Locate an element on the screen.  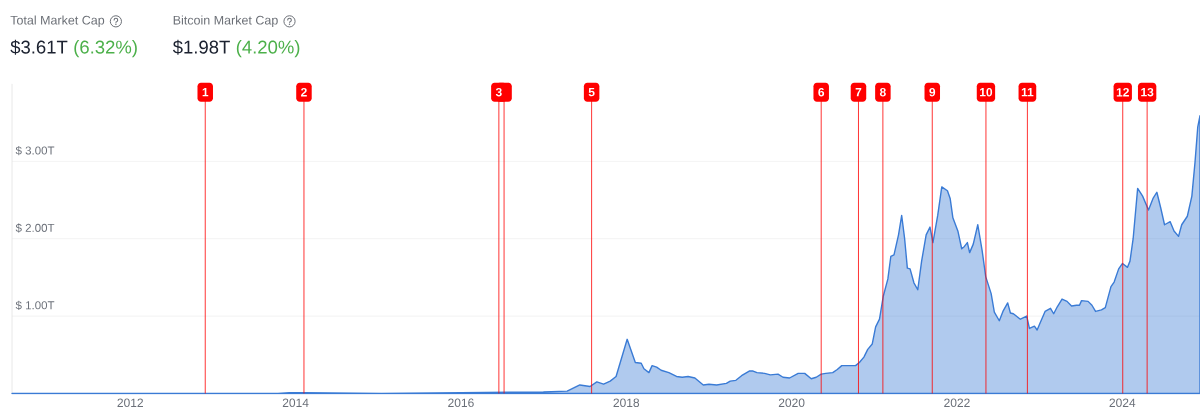
text: $3.61T is located at coordinates (39, 47).